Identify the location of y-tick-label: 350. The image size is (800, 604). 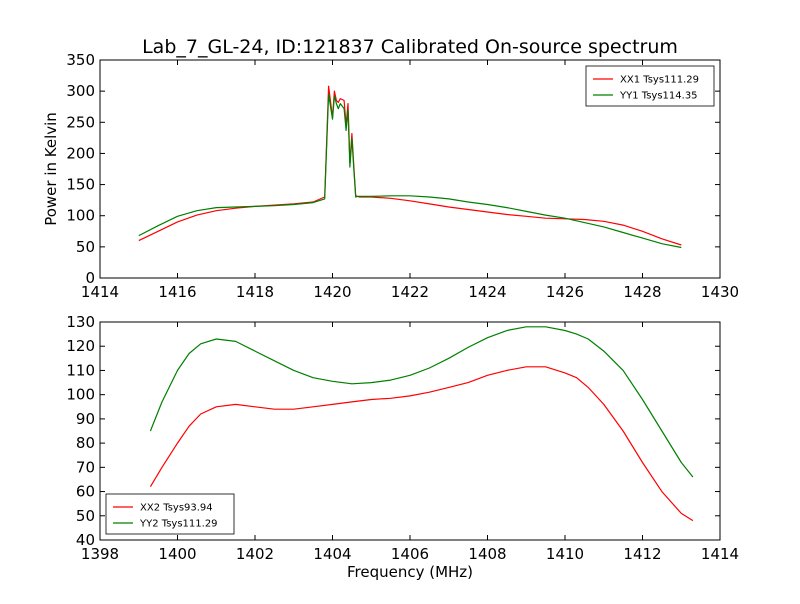
(80, 60).